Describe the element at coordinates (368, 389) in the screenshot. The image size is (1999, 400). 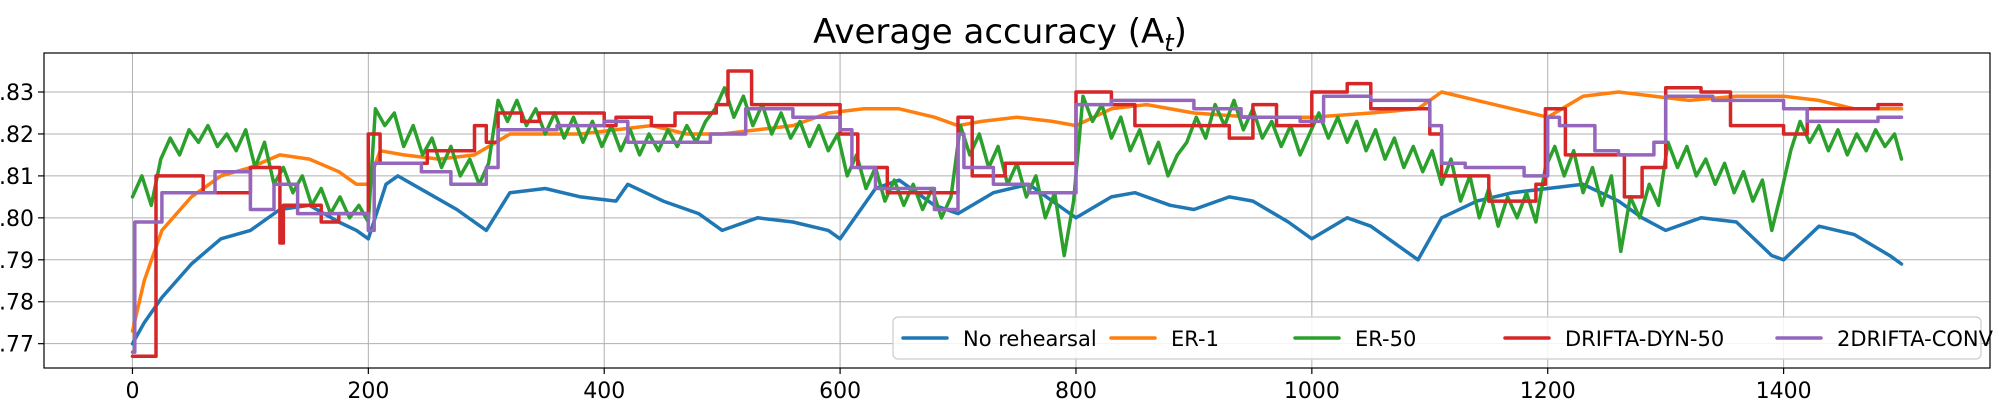
I see `x-tick-label: 200` at that location.